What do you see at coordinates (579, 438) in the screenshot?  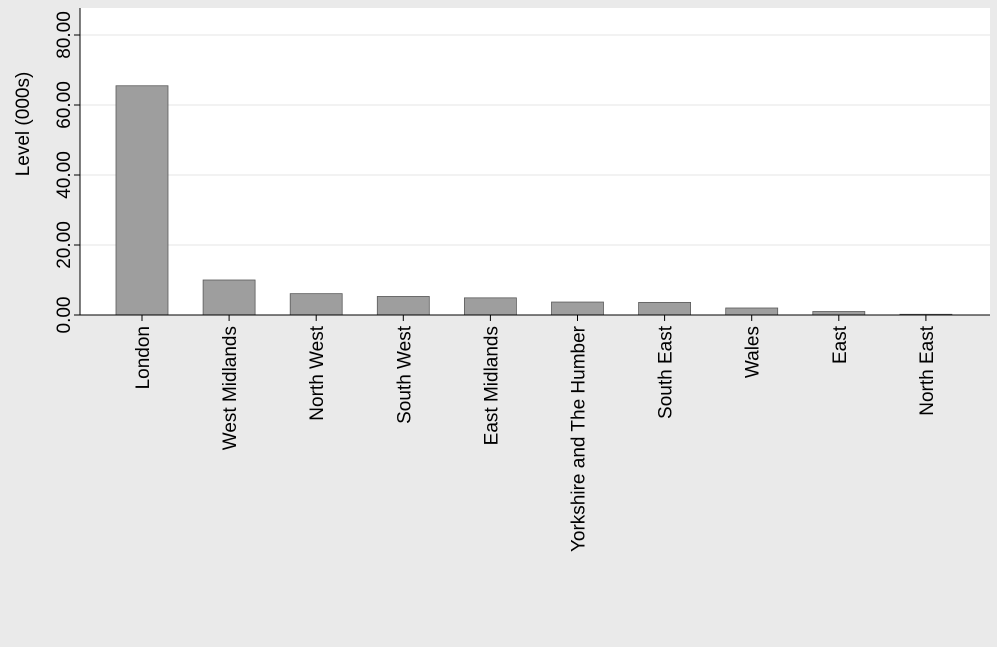 I see `x-tick-label: Yorkshire and The Humber` at bounding box center [579, 438].